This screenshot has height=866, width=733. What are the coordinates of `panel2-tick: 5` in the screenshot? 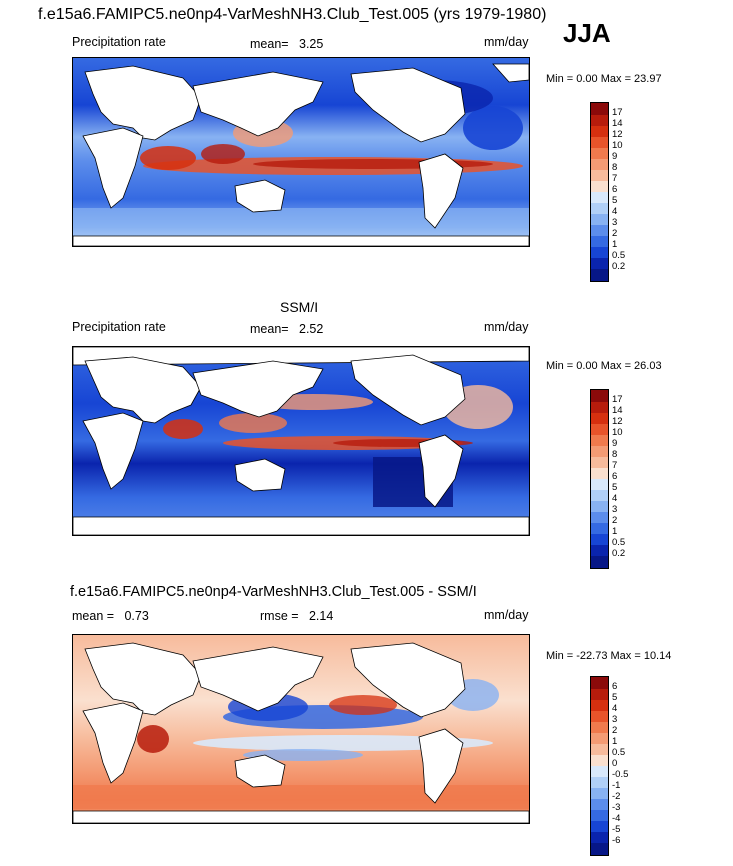 It's located at (615, 487).